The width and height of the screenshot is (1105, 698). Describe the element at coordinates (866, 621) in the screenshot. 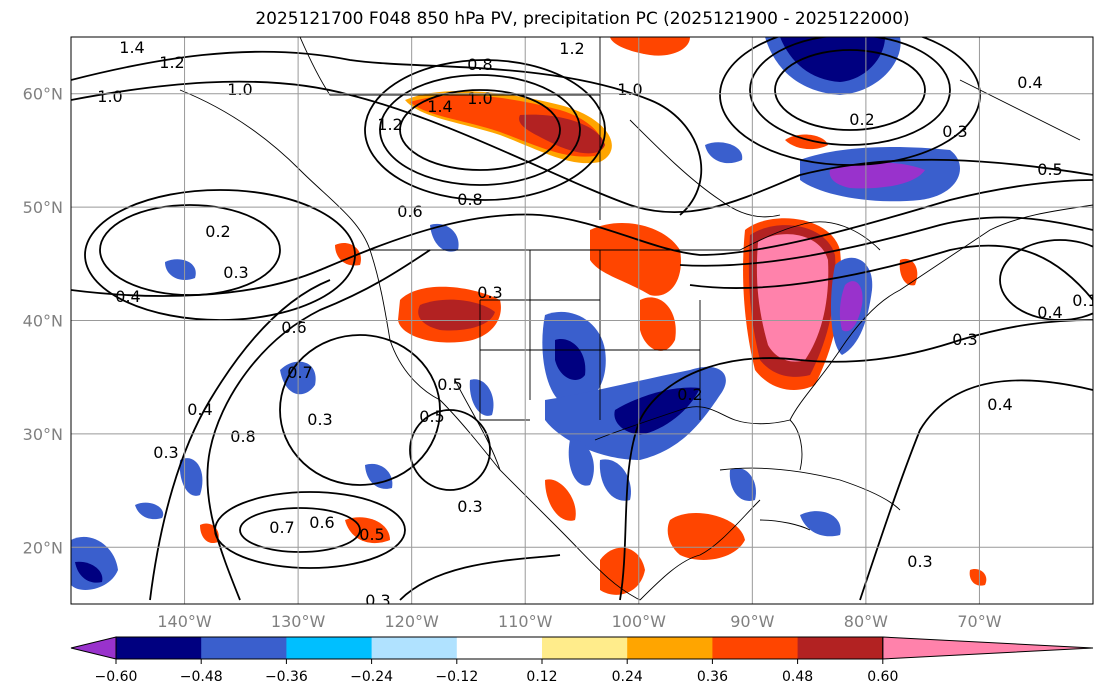

I see `lon-tick-label: 80°W` at that location.